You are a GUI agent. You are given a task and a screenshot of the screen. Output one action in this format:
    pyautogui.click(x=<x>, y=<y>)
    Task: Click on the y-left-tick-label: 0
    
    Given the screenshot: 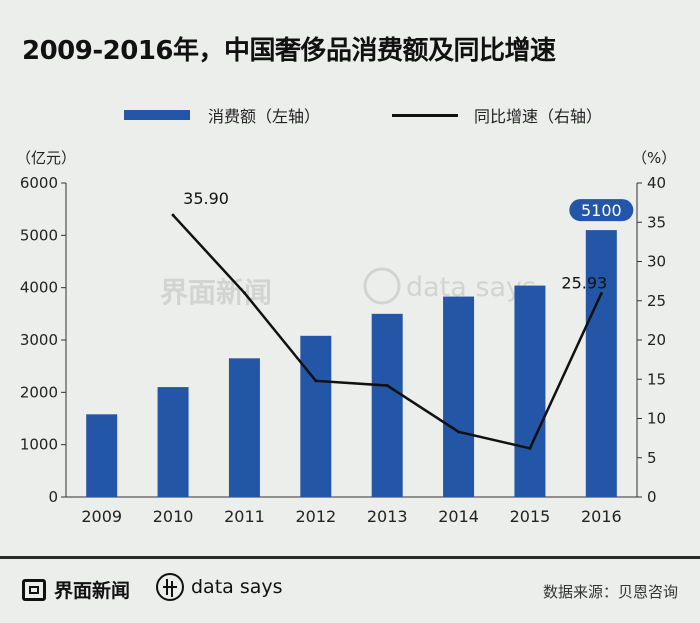 What is the action you would take?
    pyautogui.click(x=53, y=497)
    